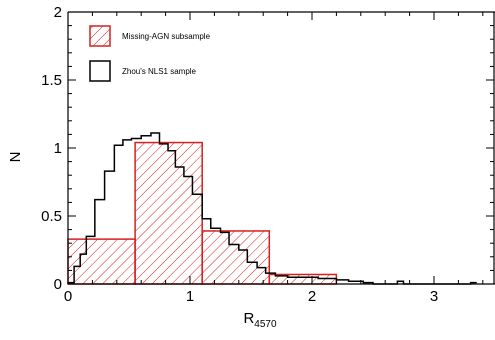 The height and width of the screenshot is (340, 495). What do you see at coordinates (434, 296) in the screenshot?
I see `x-tick-label: 3` at bounding box center [434, 296].